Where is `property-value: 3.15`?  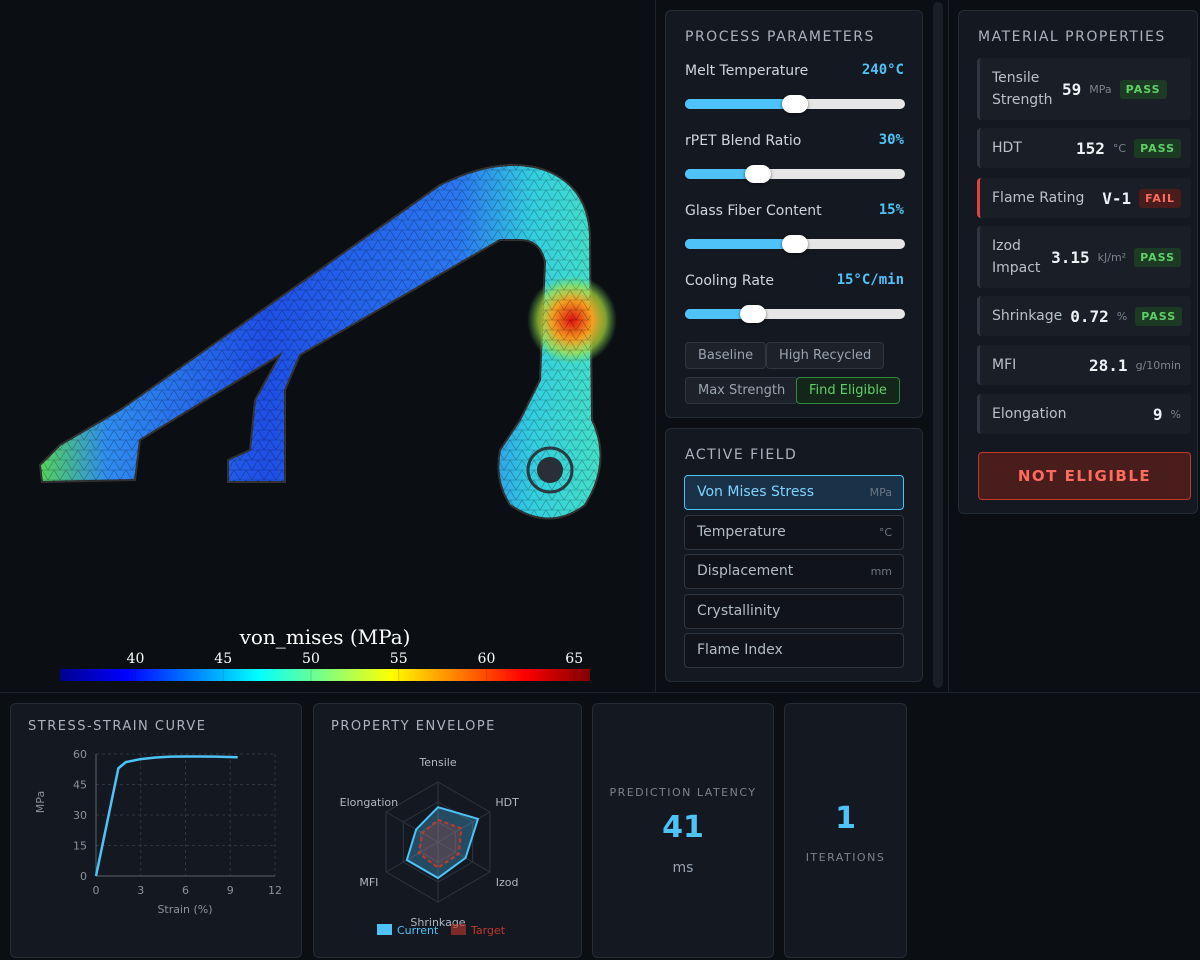
property-value: 3.15 is located at coordinates (1070, 257).